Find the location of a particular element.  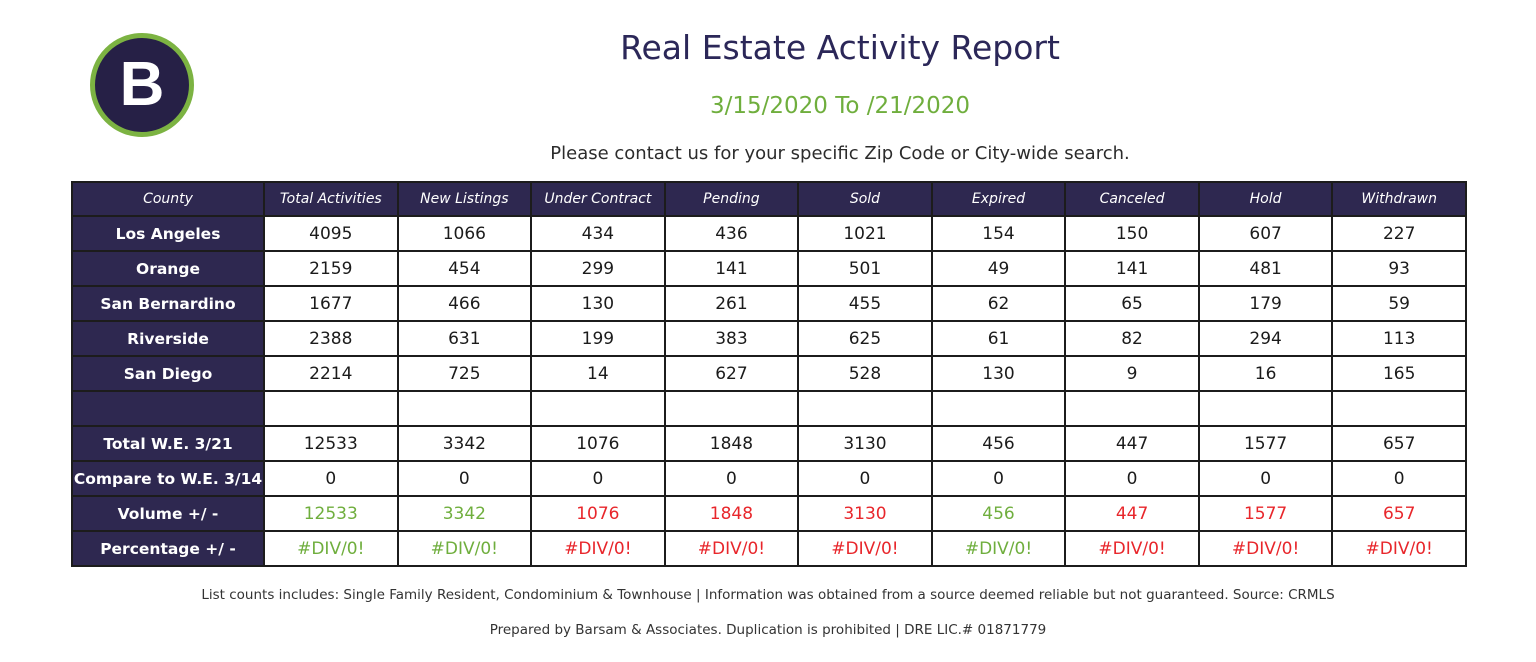

cell: 1076 is located at coordinates (598, 443).